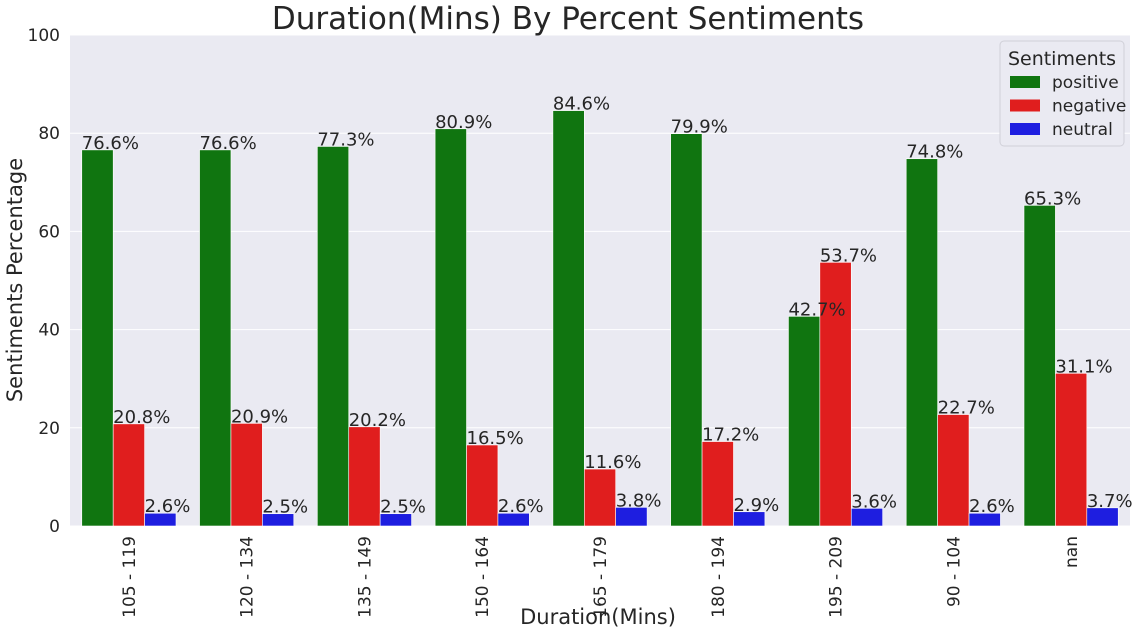 This screenshot has height=635, width=1137. Describe the element at coordinates (49, 232) in the screenshot. I see `y-tick-label: 60` at that location.